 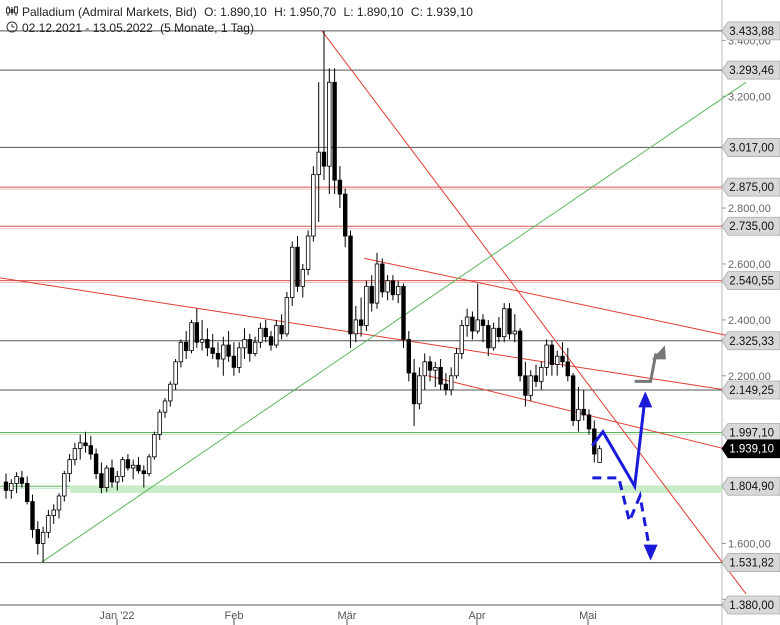 What do you see at coordinates (12, 11) in the screenshot?
I see `candlestick-icon` at bounding box center [12, 11].